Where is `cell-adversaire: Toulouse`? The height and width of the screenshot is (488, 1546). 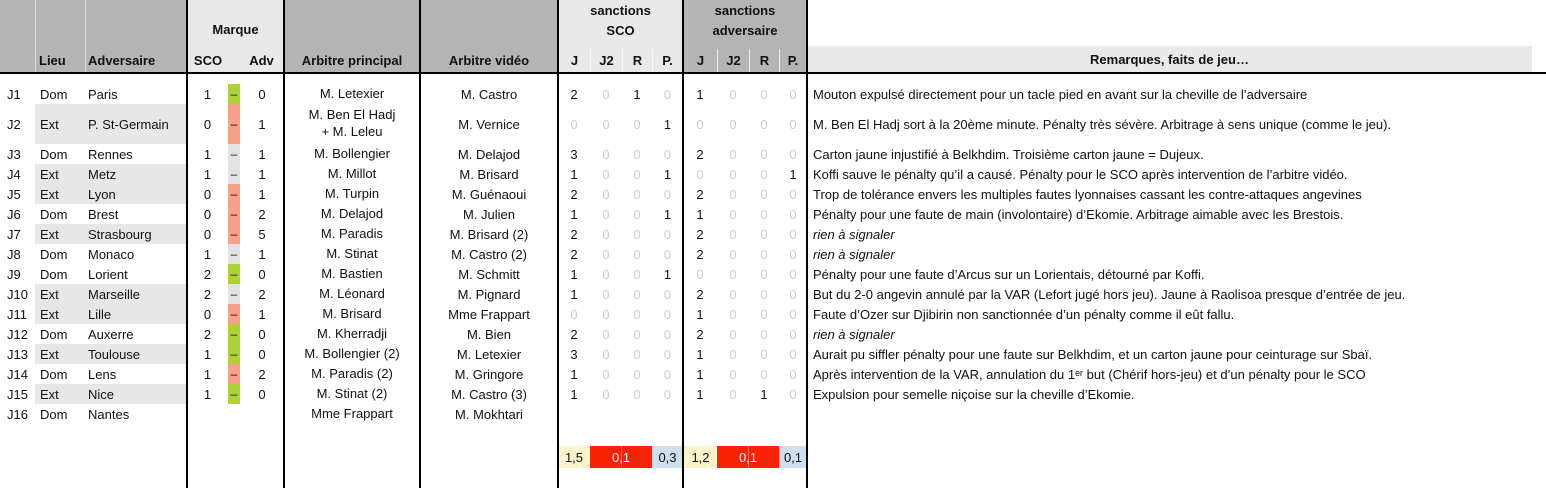 cell-adversaire: Toulouse is located at coordinates (136, 354).